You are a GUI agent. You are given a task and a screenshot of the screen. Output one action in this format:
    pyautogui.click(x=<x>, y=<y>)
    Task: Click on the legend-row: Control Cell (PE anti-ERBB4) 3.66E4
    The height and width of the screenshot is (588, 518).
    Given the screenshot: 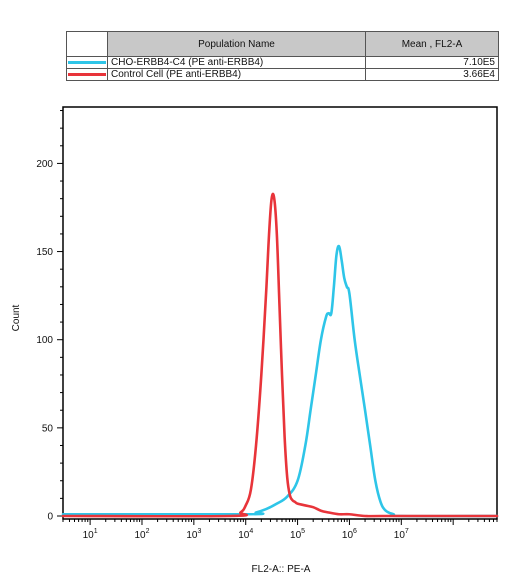 What is the action you would take?
    pyautogui.click(x=282, y=74)
    